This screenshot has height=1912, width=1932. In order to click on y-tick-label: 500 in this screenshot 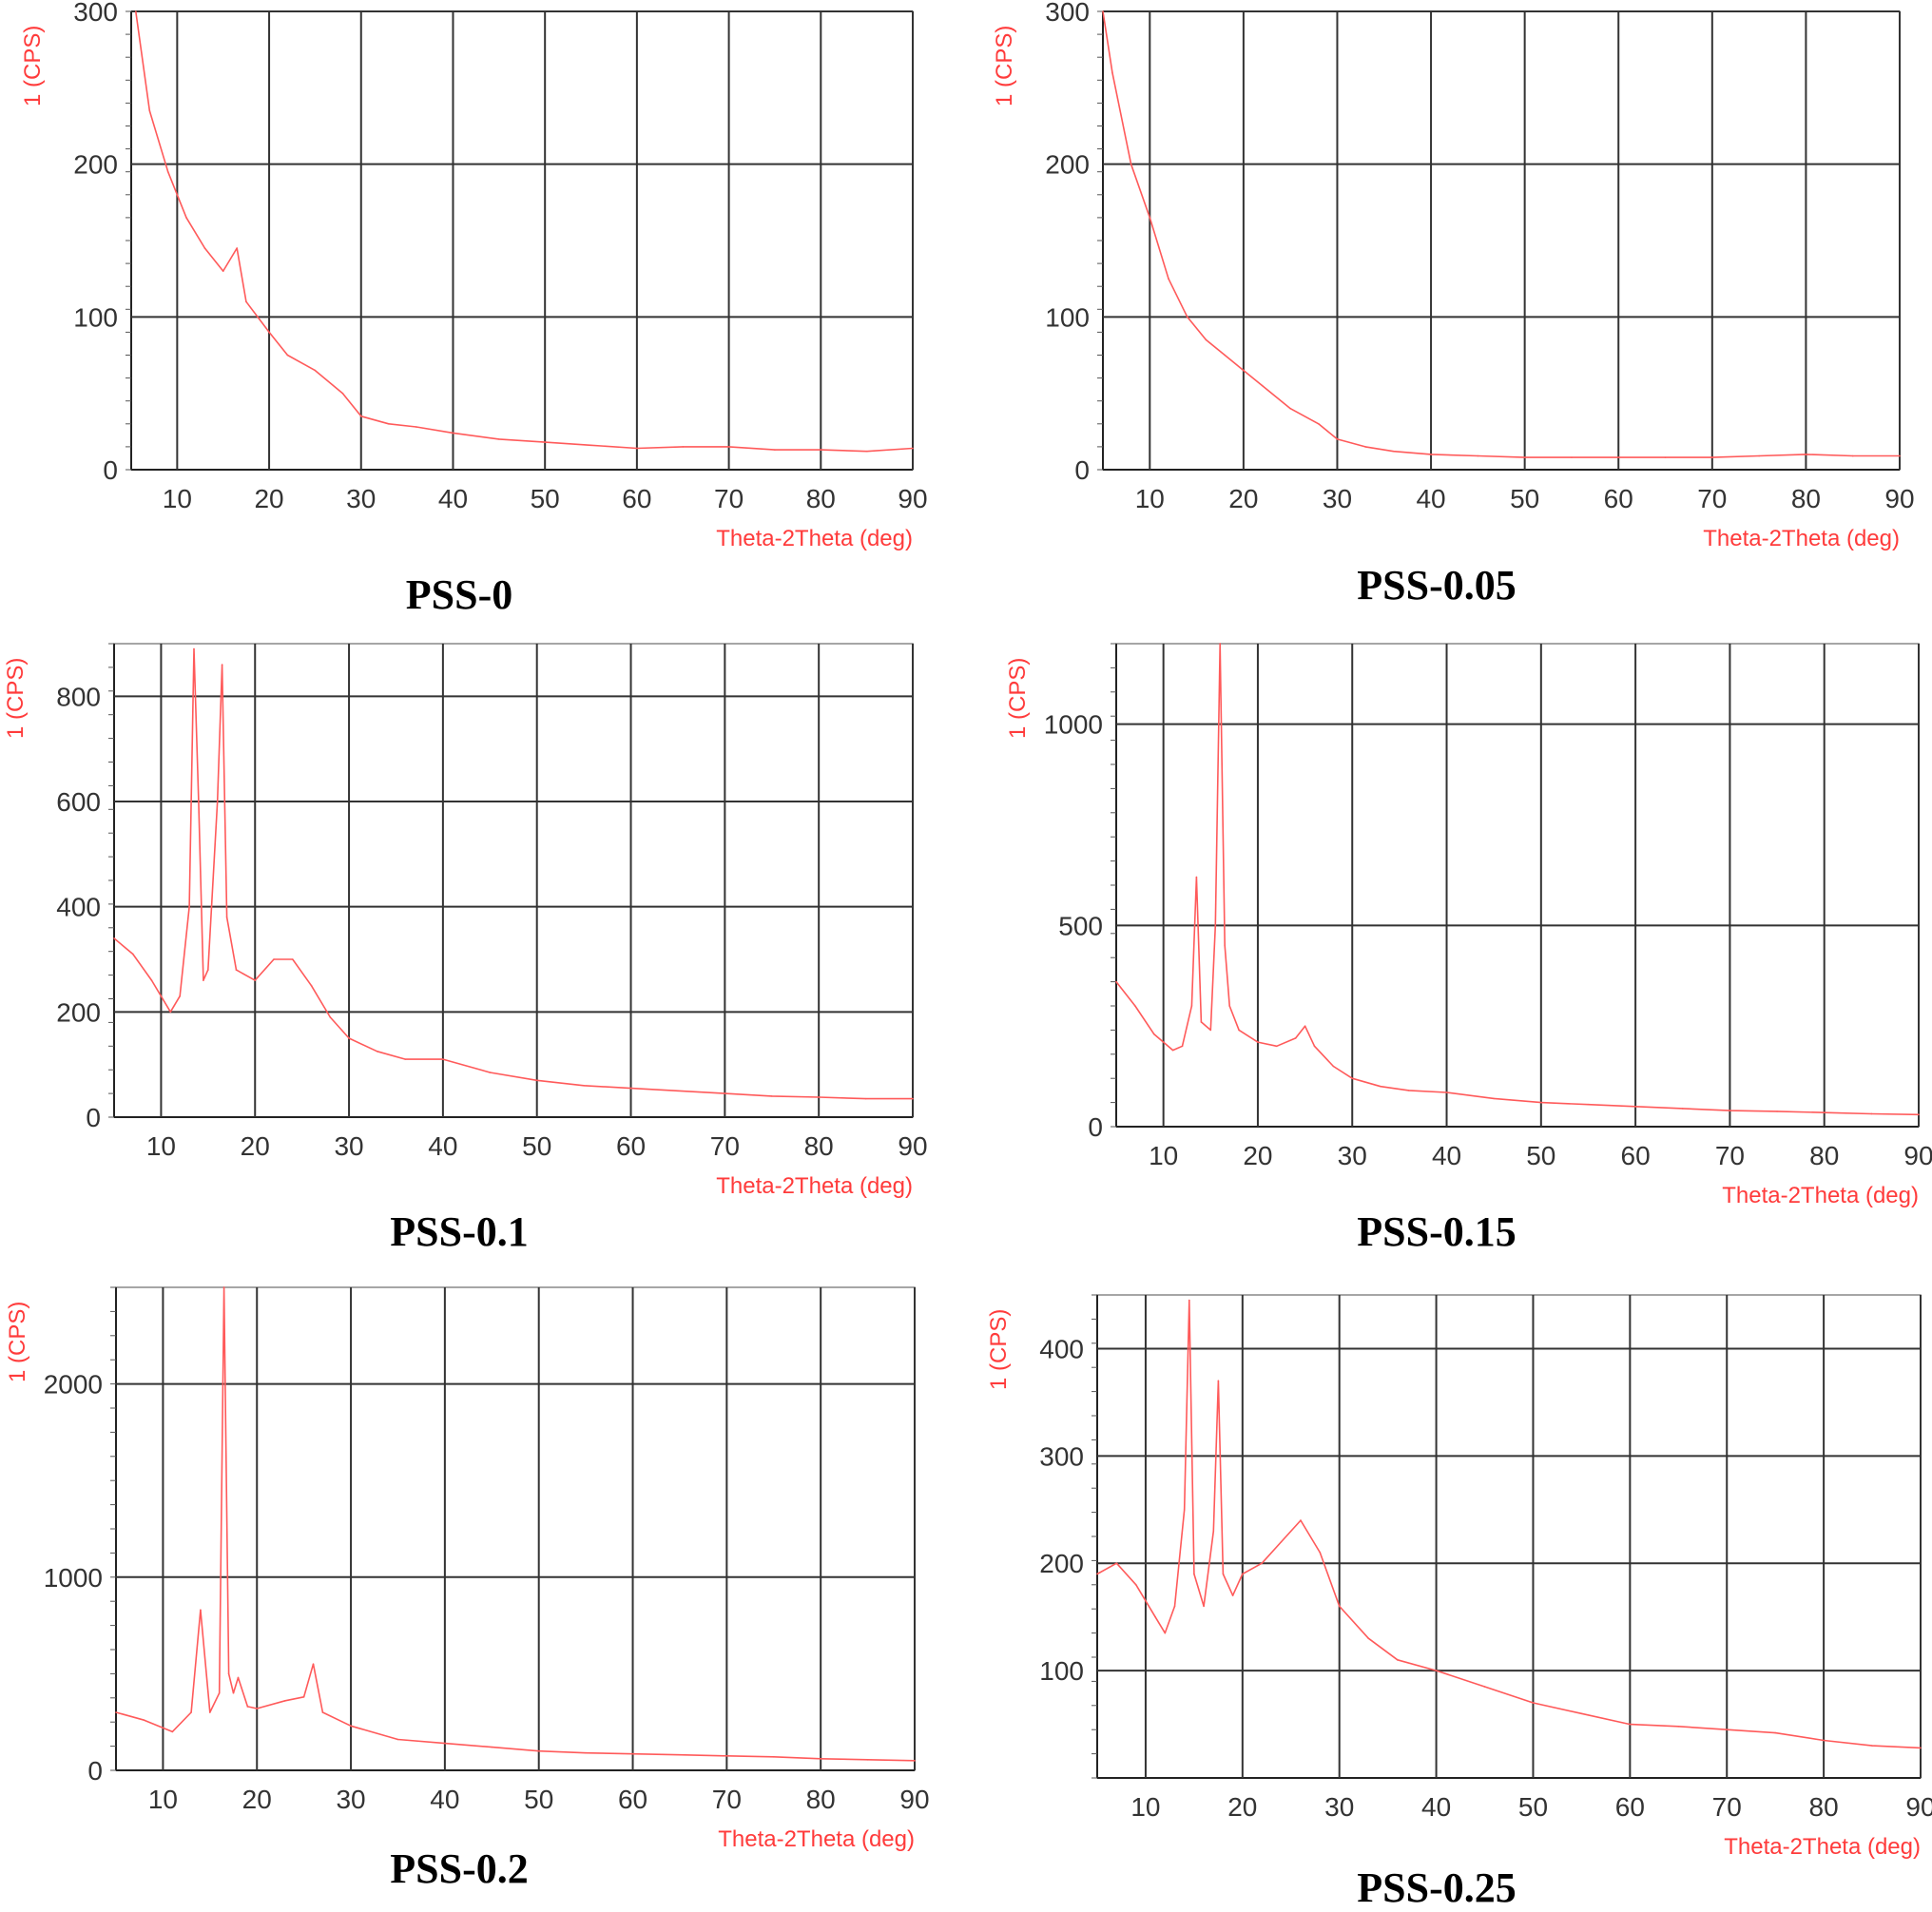, I will do `click(1080, 925)`.